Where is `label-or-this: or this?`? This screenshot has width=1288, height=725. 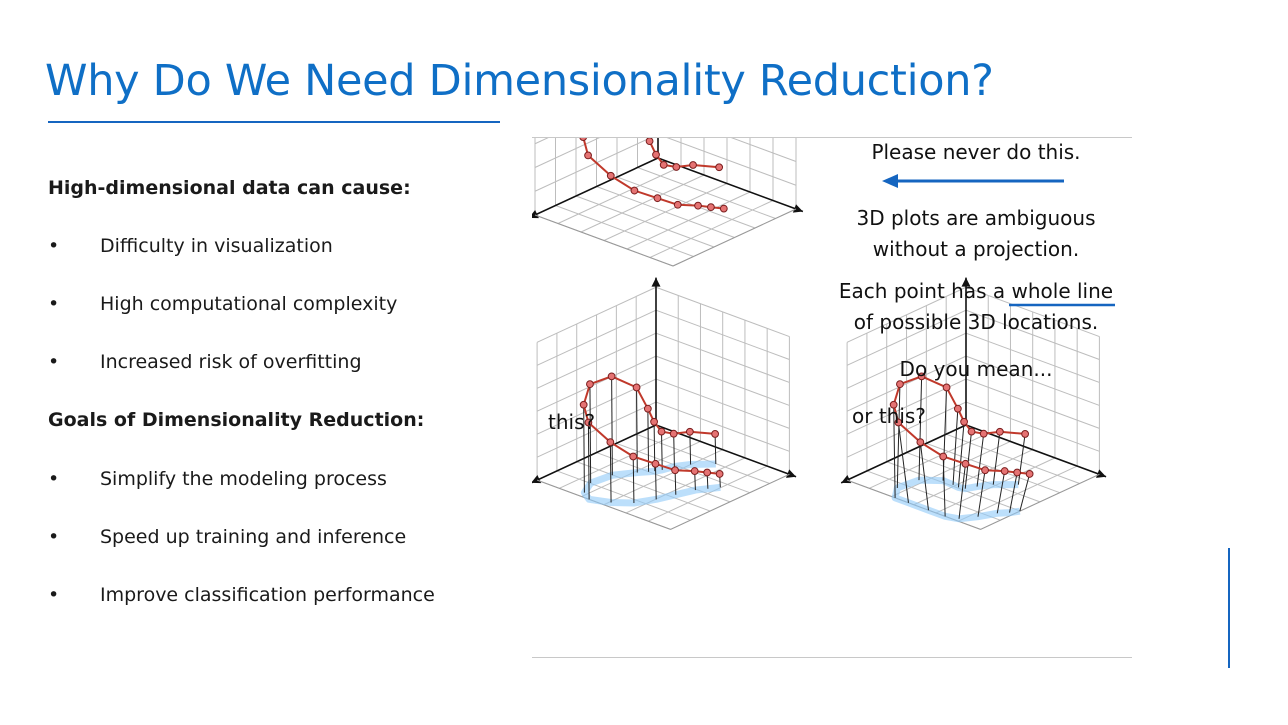 label-or-this: or this? is located at coordinates (889, 416).